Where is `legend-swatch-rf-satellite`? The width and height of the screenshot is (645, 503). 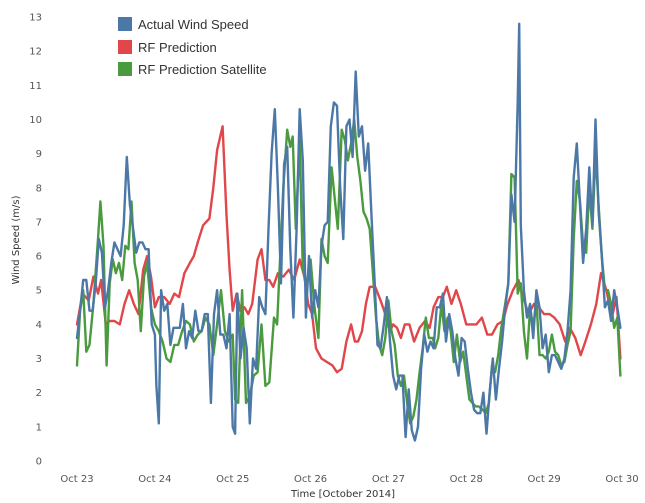 legend-swatch-rf-satellite is located at coordinates (125, 69).